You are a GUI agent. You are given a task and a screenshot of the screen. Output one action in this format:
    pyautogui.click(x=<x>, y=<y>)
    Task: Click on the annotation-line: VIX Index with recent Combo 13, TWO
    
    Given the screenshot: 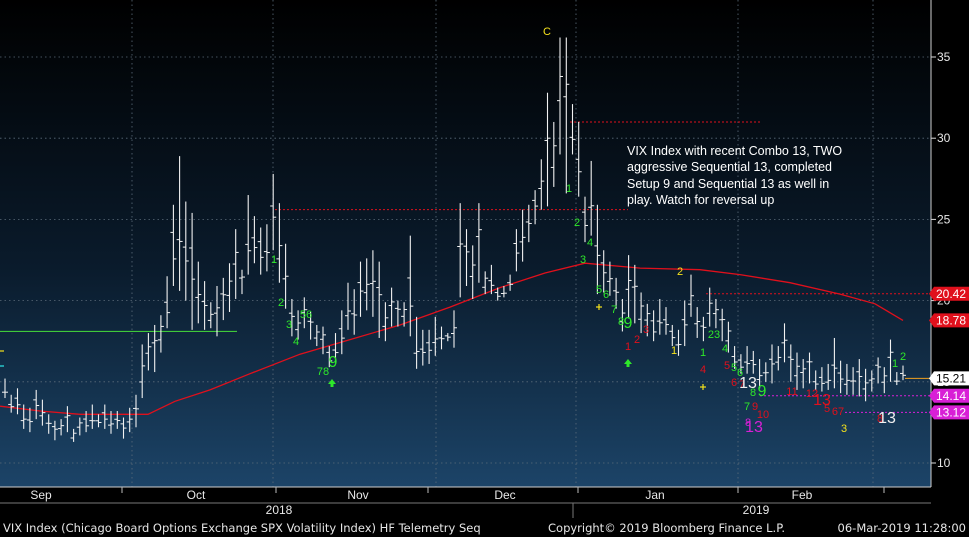 What is the action you would take?
    pyautogui.click(x=735, y=151)
    